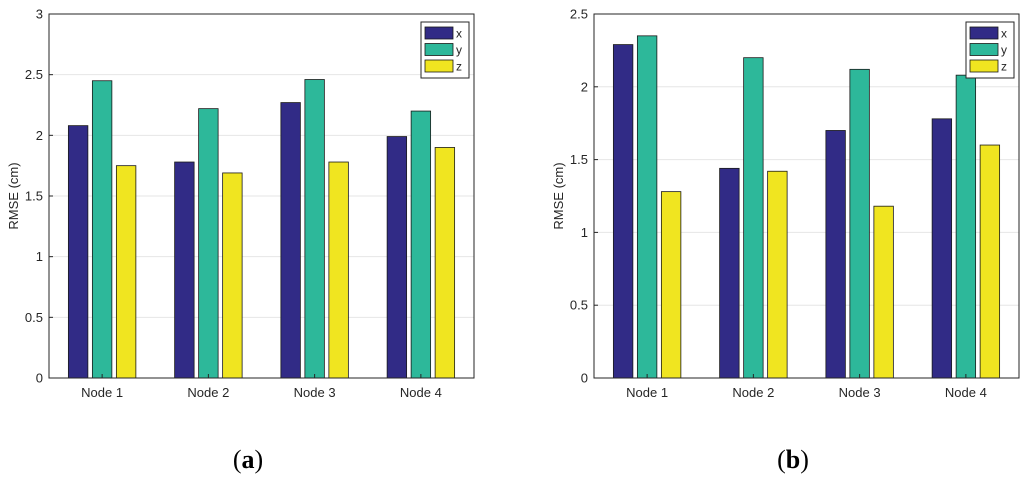 This screenshot has height=480, width=1024. What do you see at coordinates (793, 459) in the screenshot?
I see `panel-label-b: (b)` at bounding box center [793, 459].